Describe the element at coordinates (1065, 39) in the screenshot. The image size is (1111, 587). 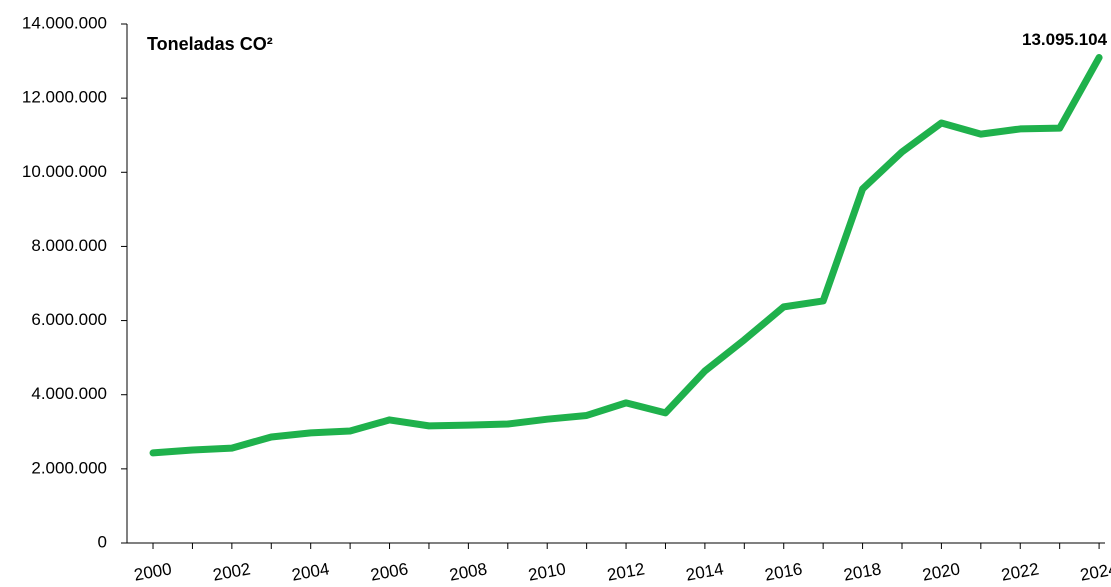
I see `data-label: 13.095.104` at that location.